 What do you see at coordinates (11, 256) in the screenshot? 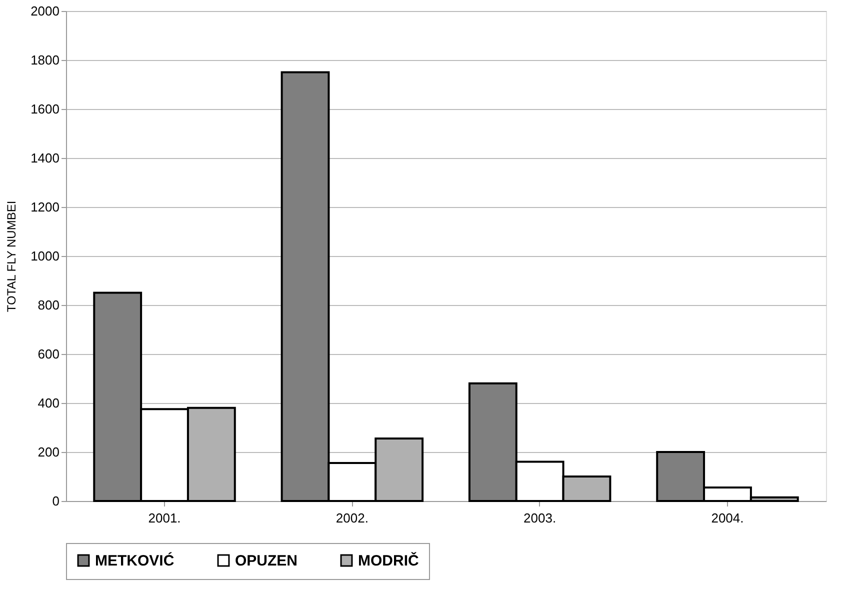
I see `y-axis-title: TOTAL FLY NUMBEI` at bounding box center [11, 256].